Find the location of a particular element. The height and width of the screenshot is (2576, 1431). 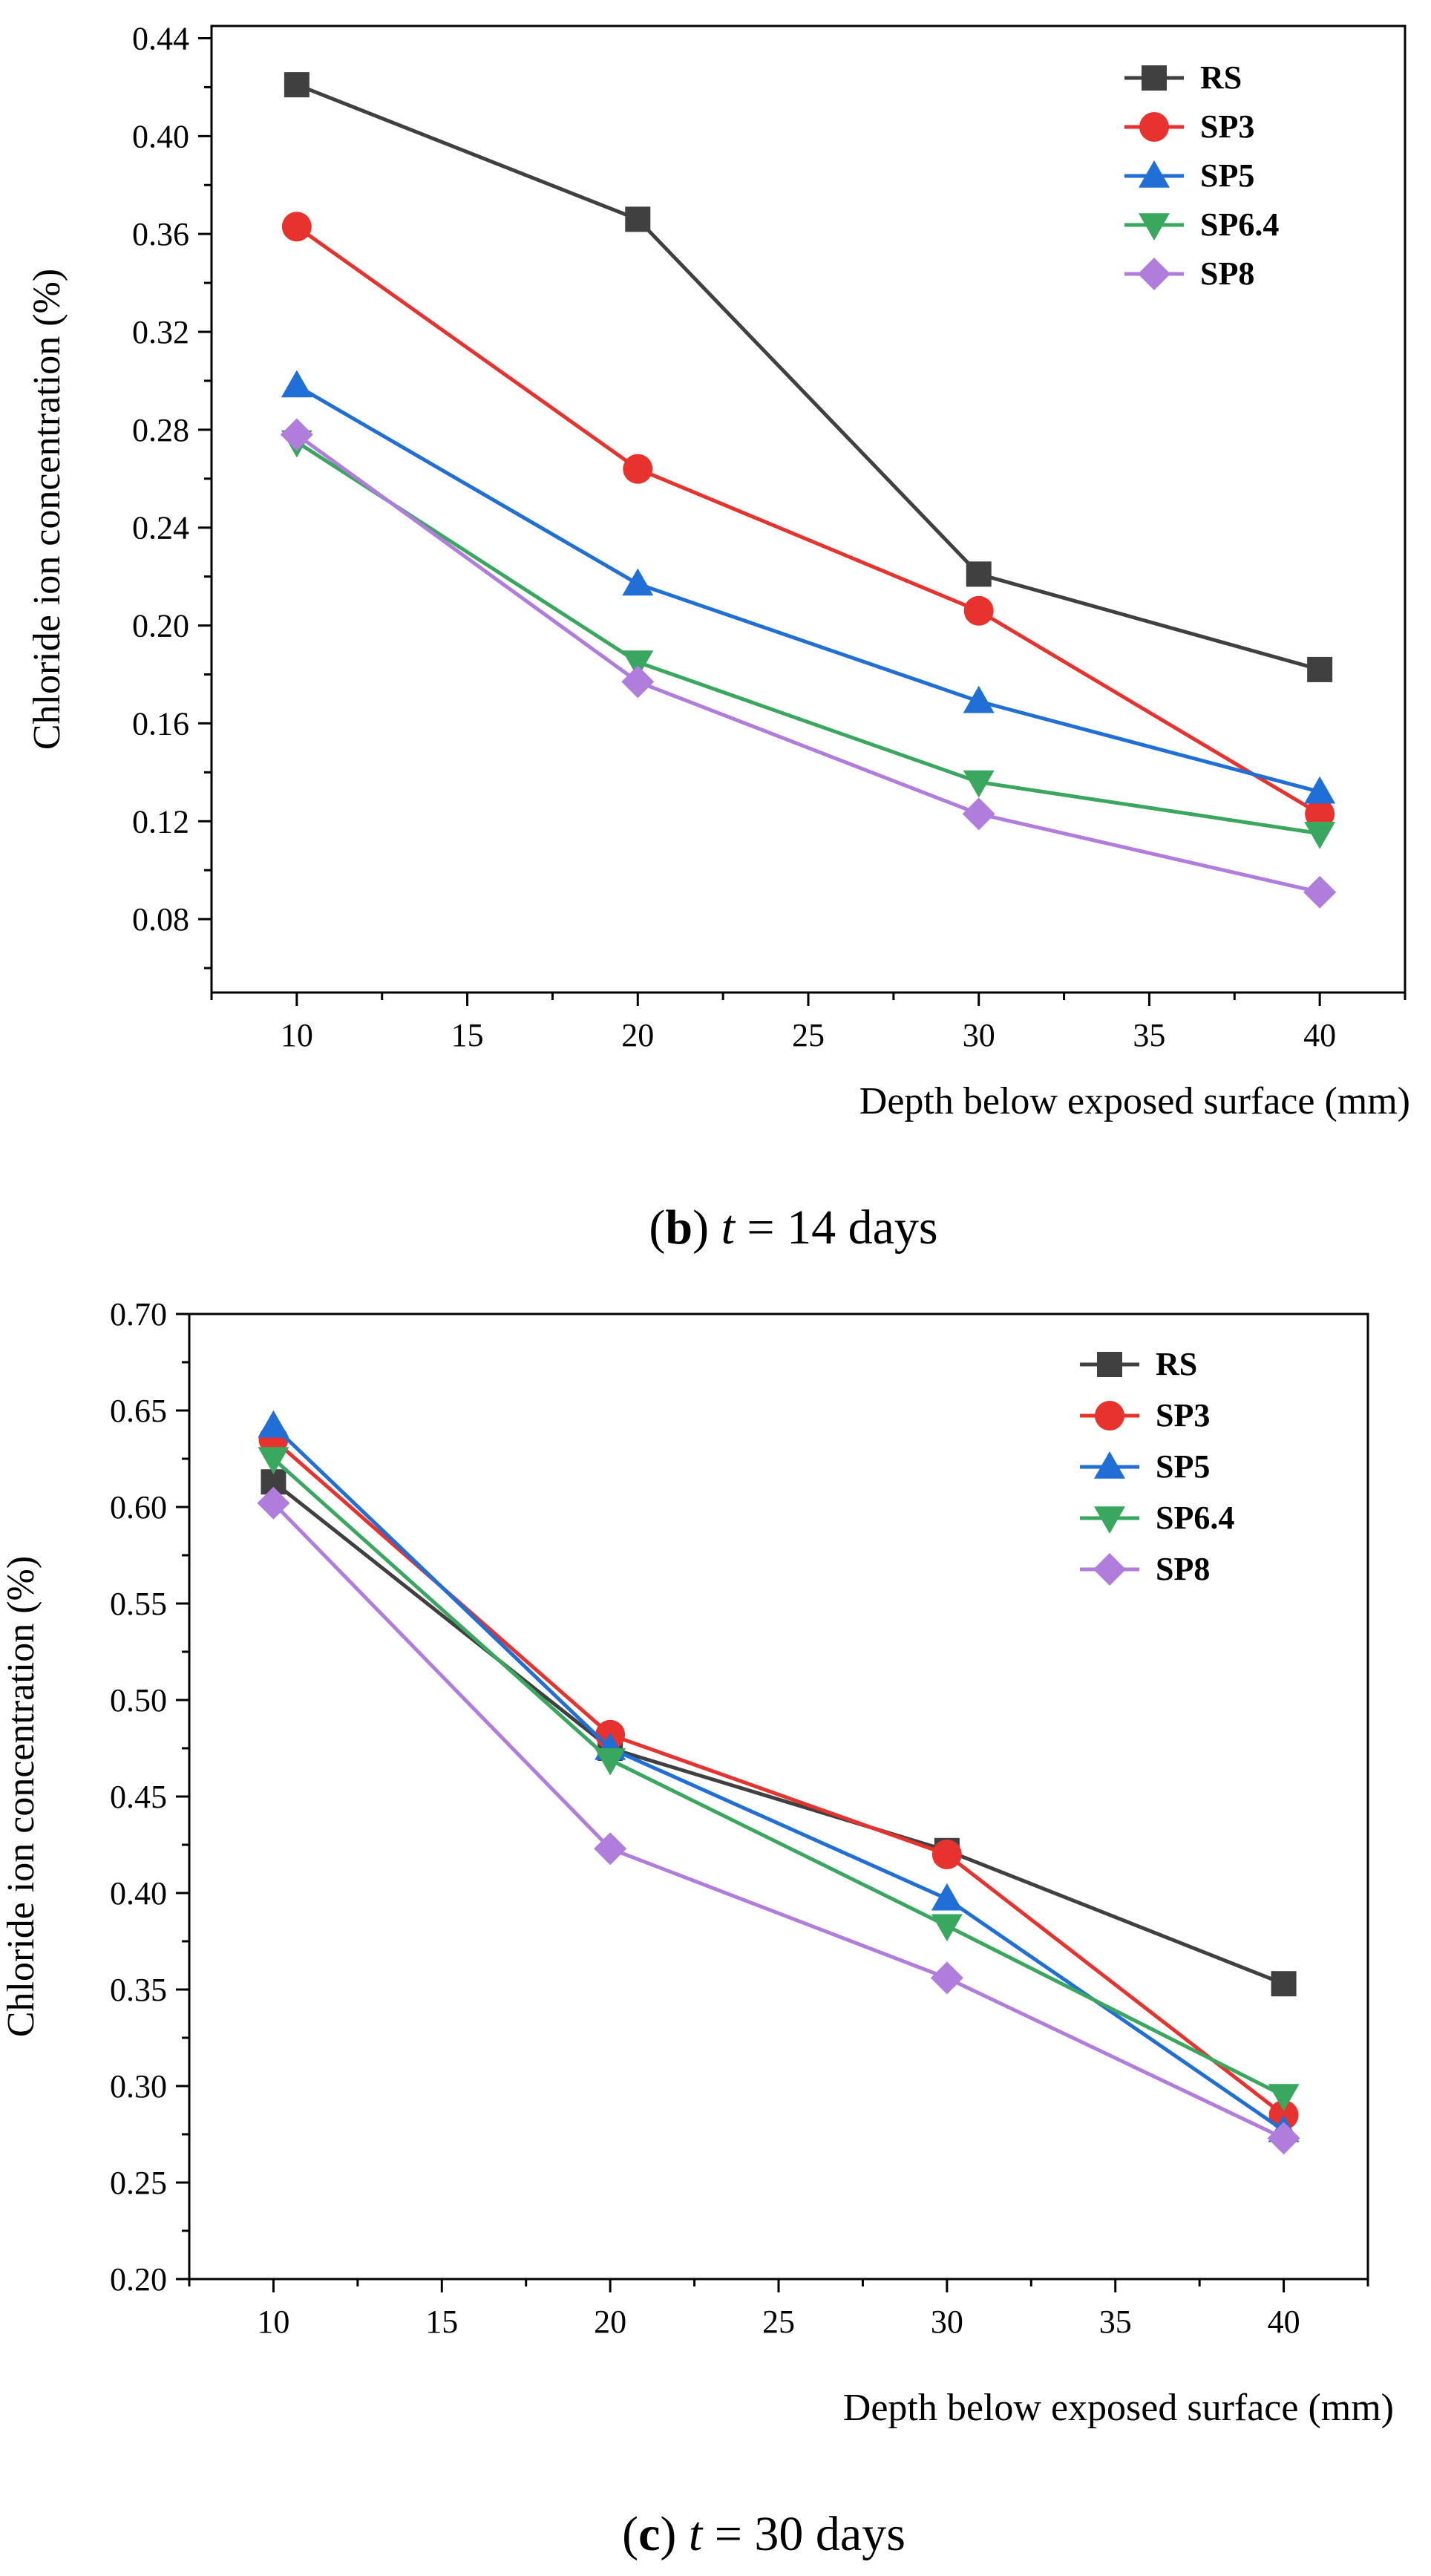

y-tick-label: 0.44 is located at coordinates (160, 38).